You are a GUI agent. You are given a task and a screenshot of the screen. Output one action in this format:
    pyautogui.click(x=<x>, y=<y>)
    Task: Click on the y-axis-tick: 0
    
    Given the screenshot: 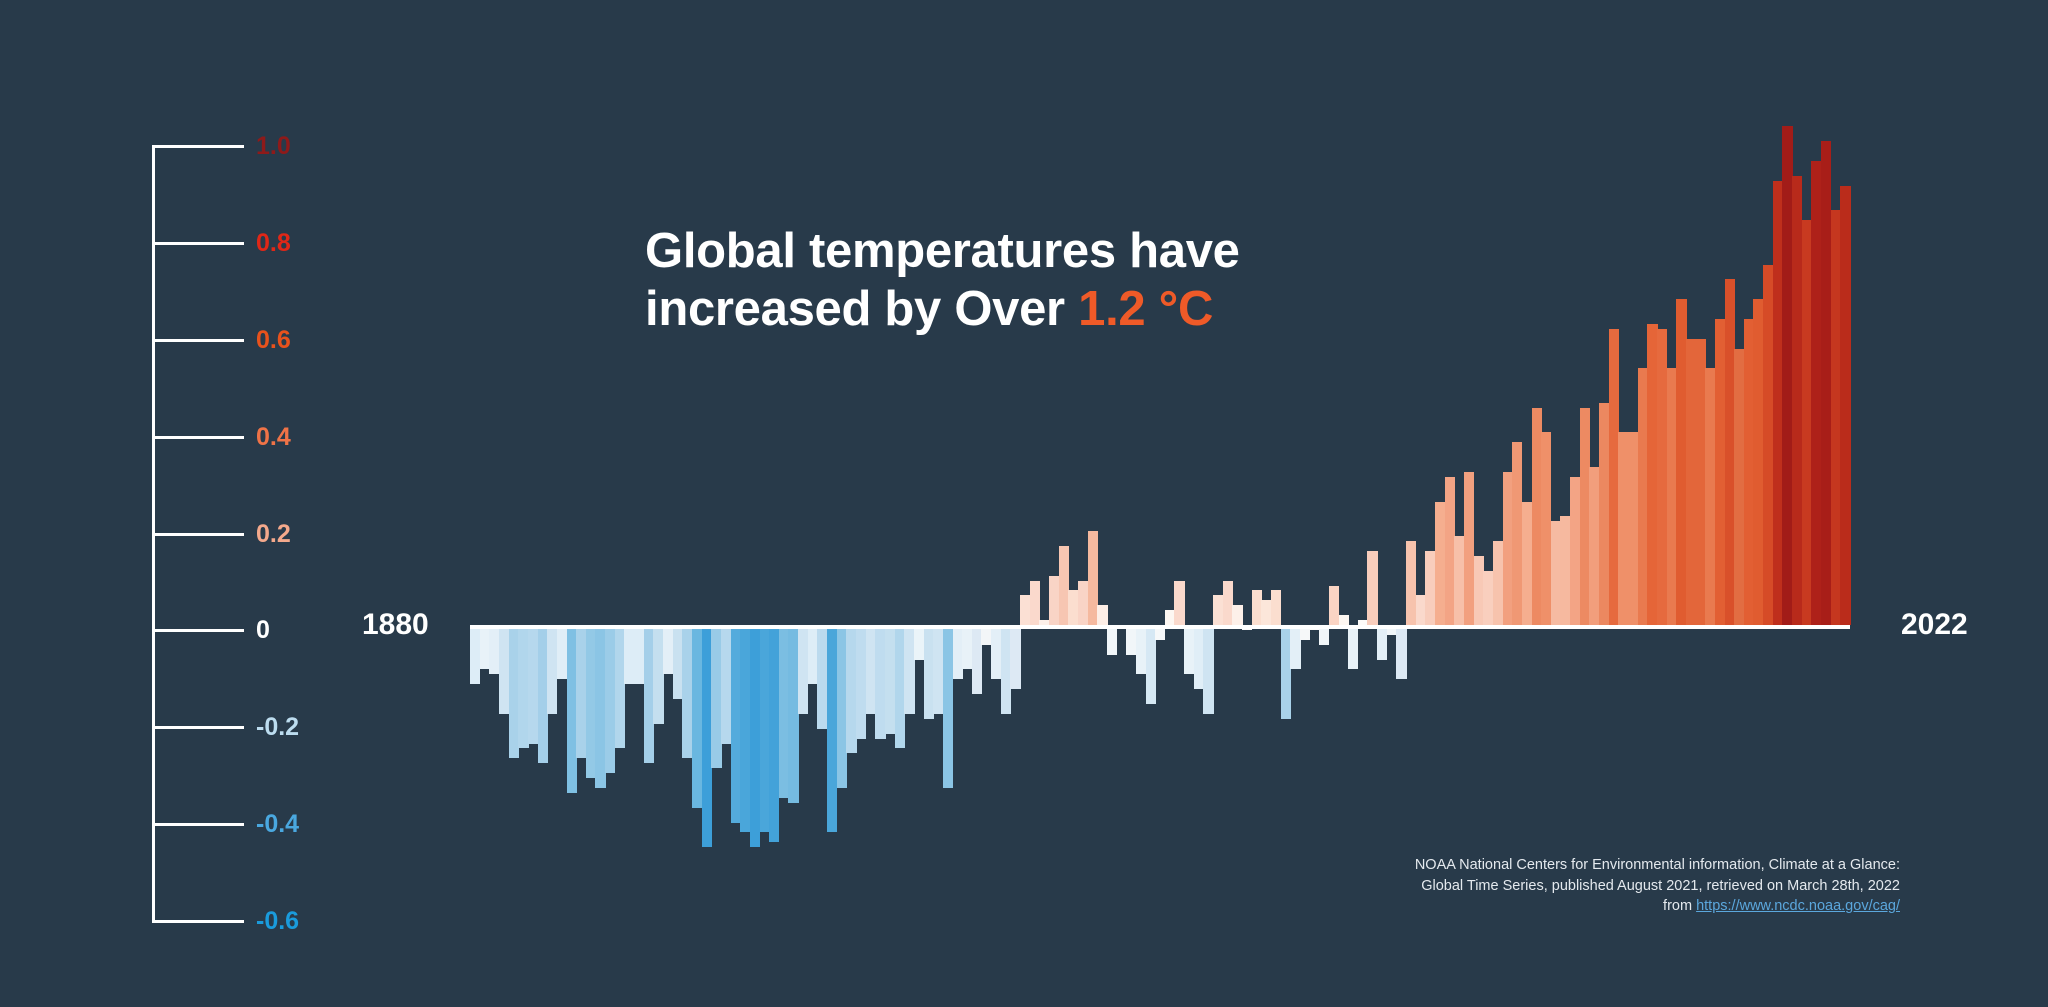 What is the action you would take?
    pyautogui.click(x=222, y=630)
    